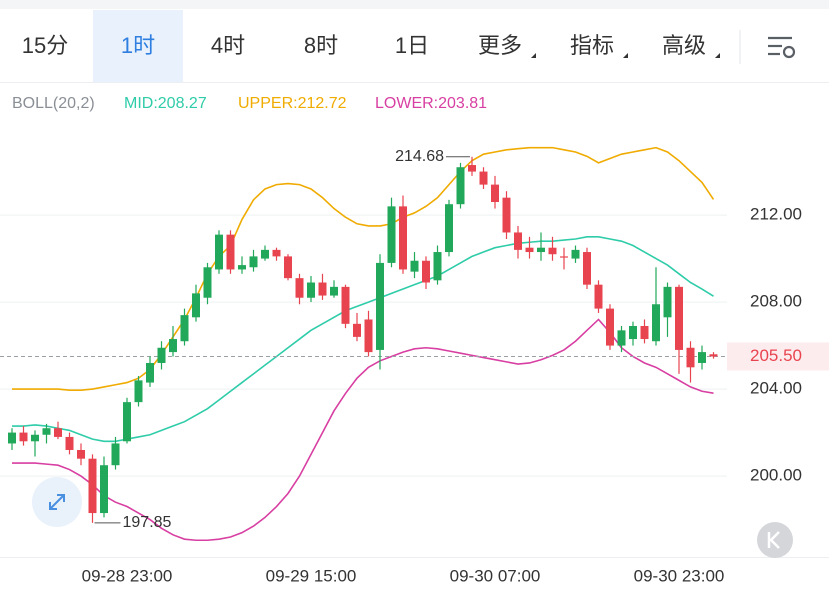 This screenshot has width=829, height=593. Describe the element at coordinates (776, 301) in the screenshot. I see `y-tick-label: 208.00` at that location.